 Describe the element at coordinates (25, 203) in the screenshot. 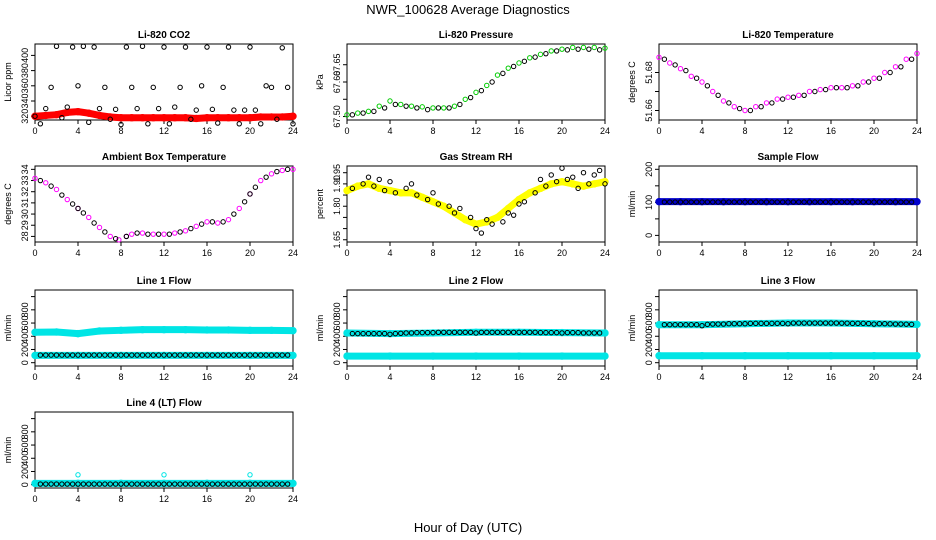

I see `y-tick-label: 31` at that location.